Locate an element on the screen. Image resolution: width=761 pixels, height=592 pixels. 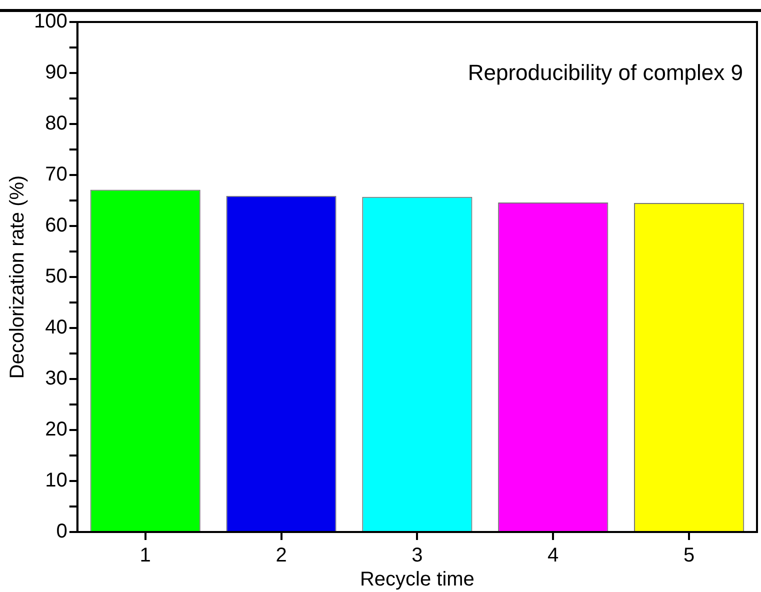
y-tick-label: 80 is located at coordinates (56, 123).